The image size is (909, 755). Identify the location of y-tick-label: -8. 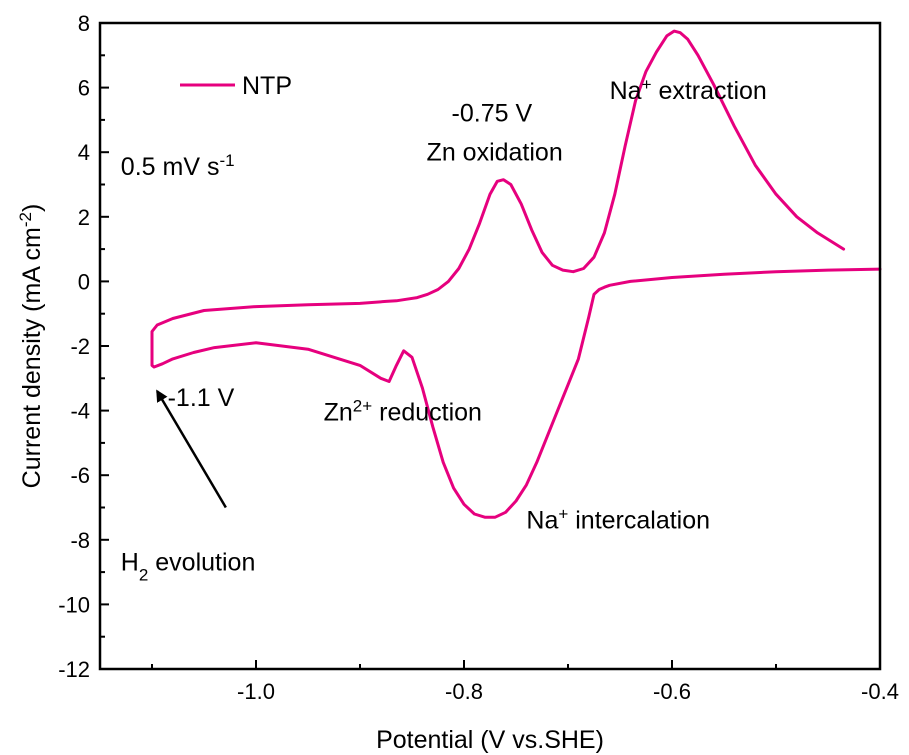
(80, 540).